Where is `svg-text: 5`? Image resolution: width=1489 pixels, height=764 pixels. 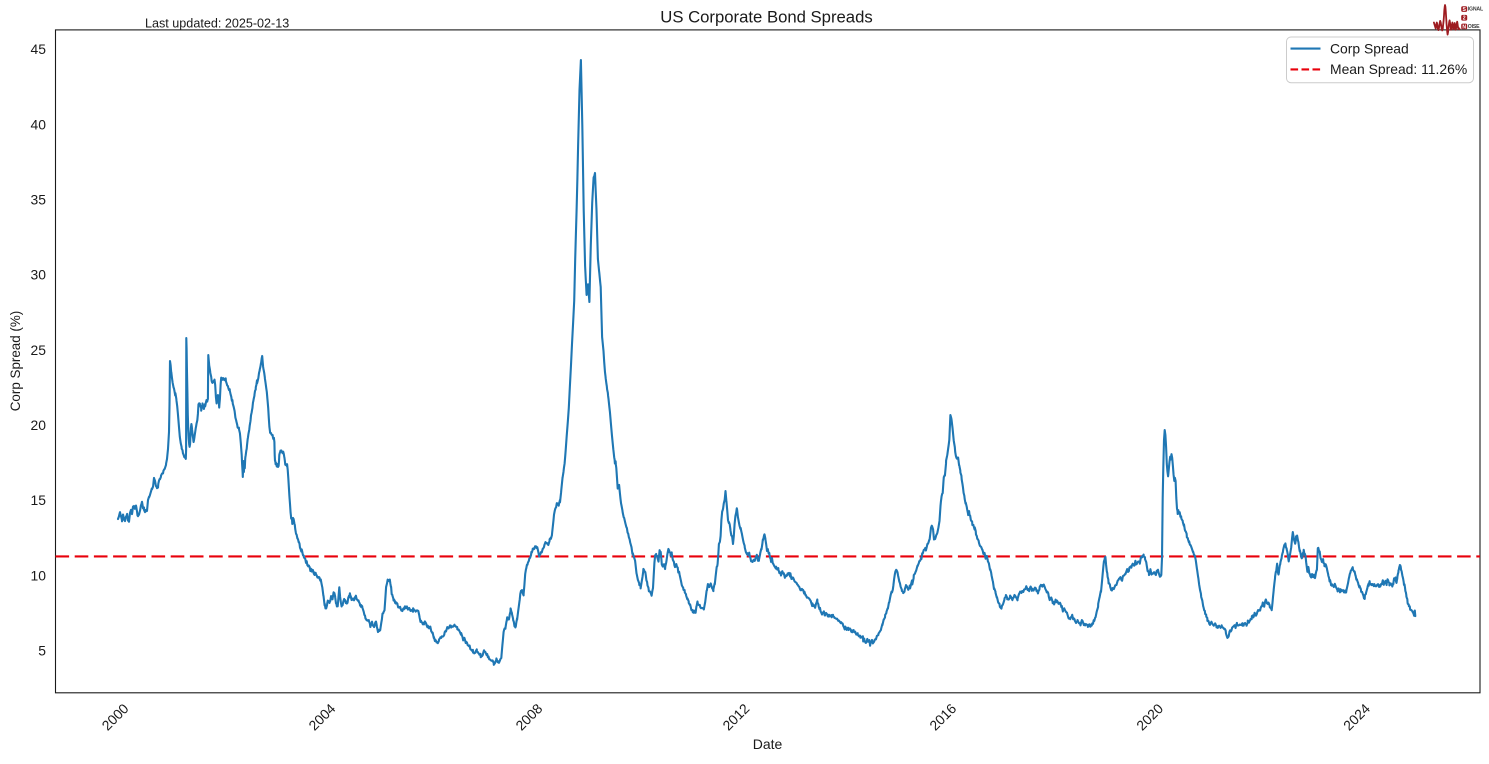
svg-text: 5 is located at coordinates (42, 650).